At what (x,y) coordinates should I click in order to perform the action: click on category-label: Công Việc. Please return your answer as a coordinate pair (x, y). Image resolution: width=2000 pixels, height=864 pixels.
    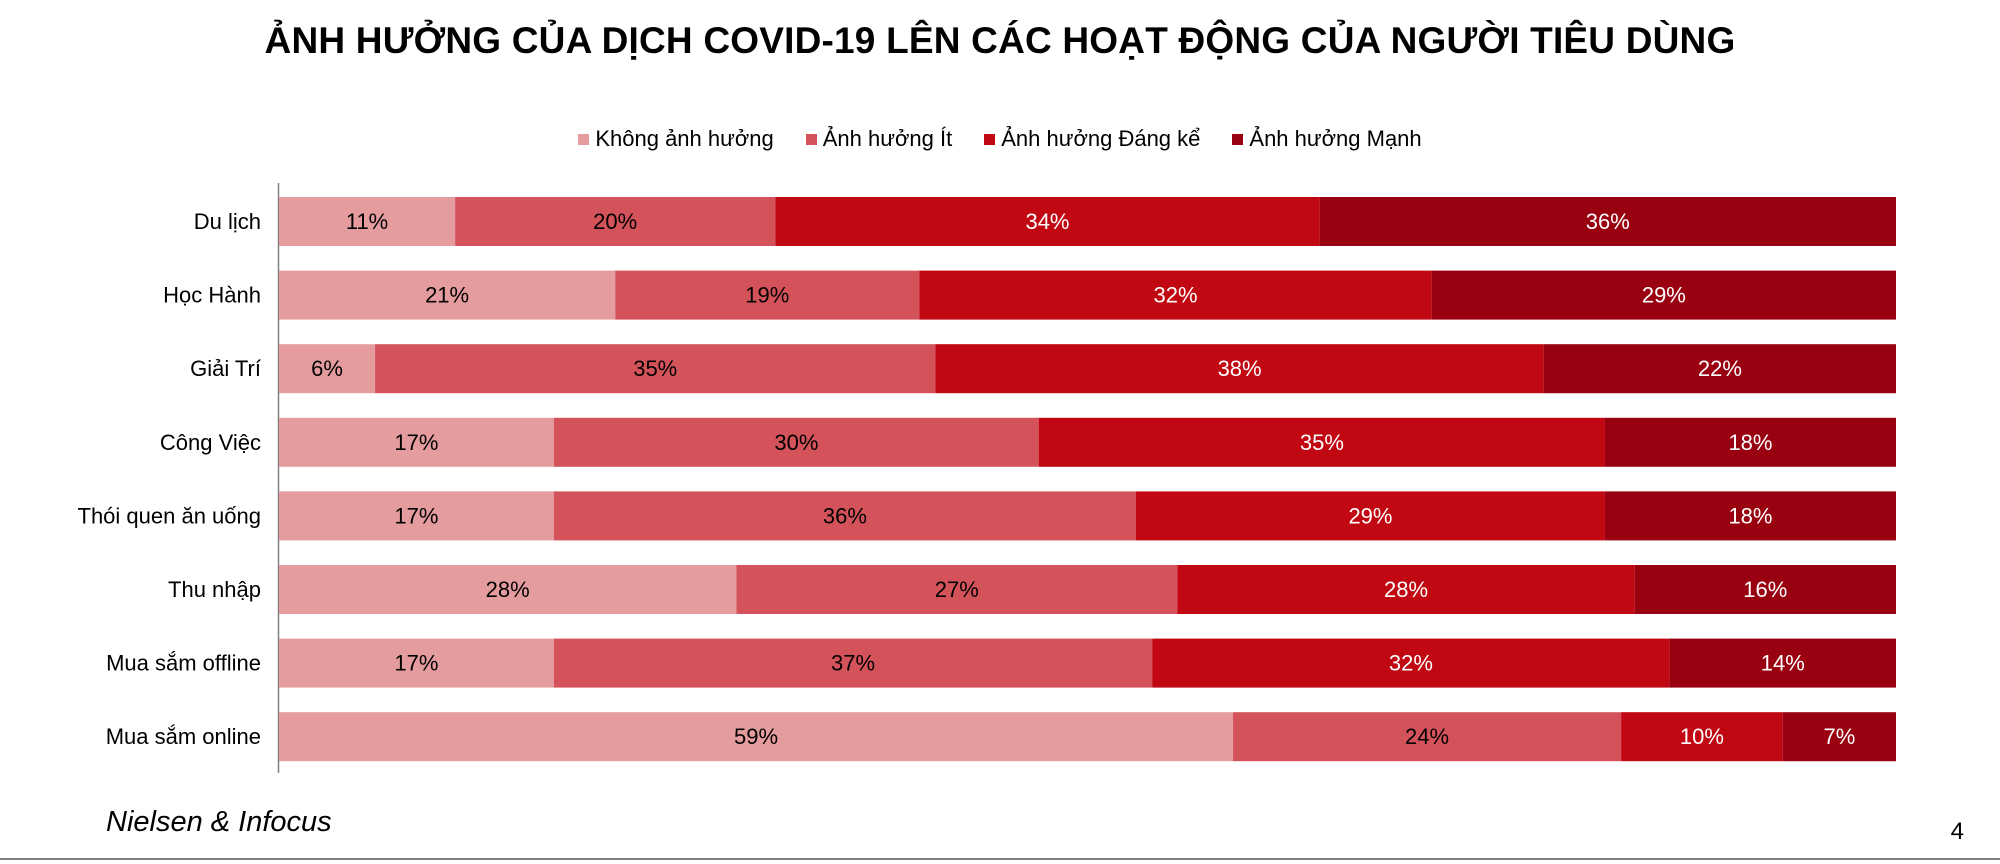
    Looking at the image, I should click on (210, 442).